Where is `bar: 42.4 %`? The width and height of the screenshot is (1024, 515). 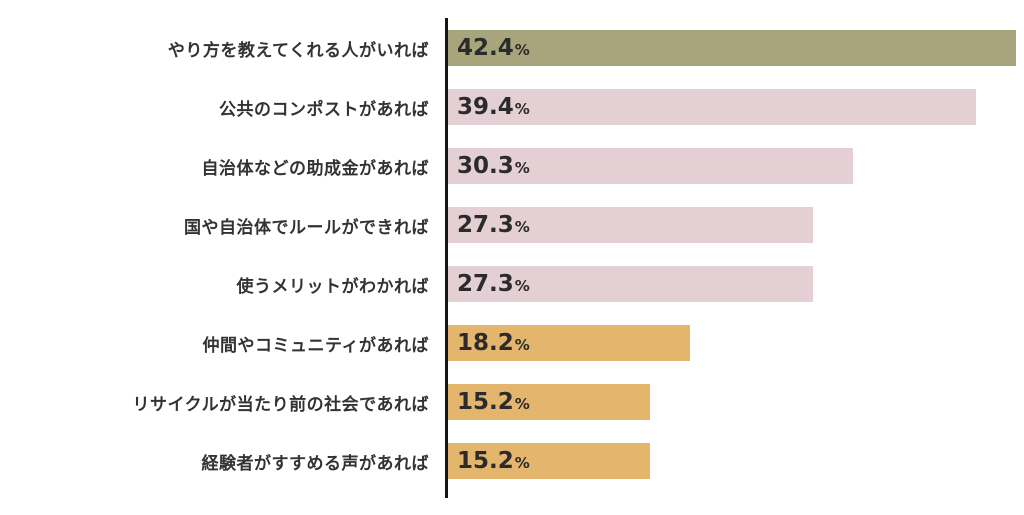 bar: 42.4 % is located at coordinates (730, 48).